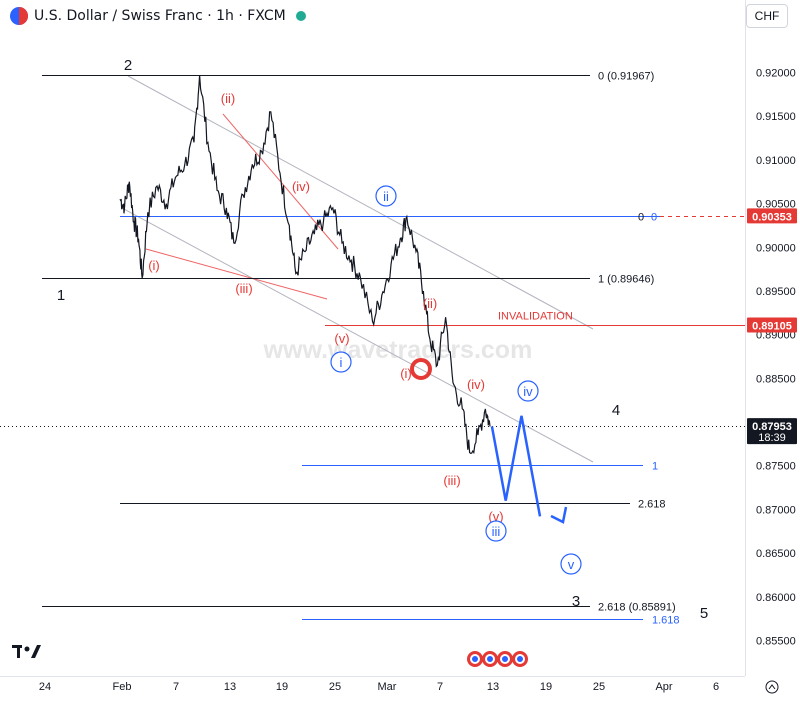 The image size is (800, 705). I want to click on wave-label-3: 3, so click(576, 601).